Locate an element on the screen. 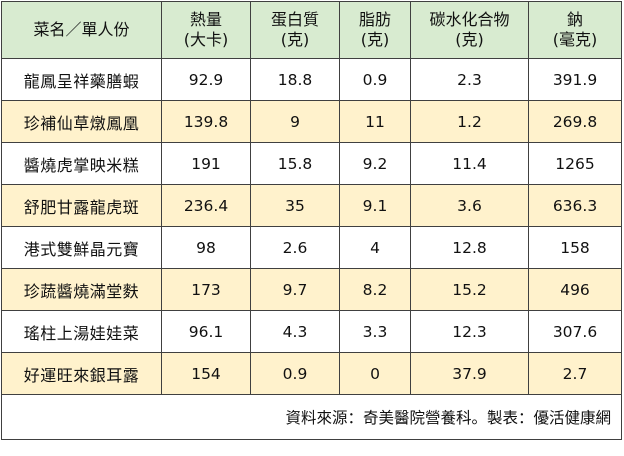  protein-cell: 0.9 is located at coordinates (295, 373).